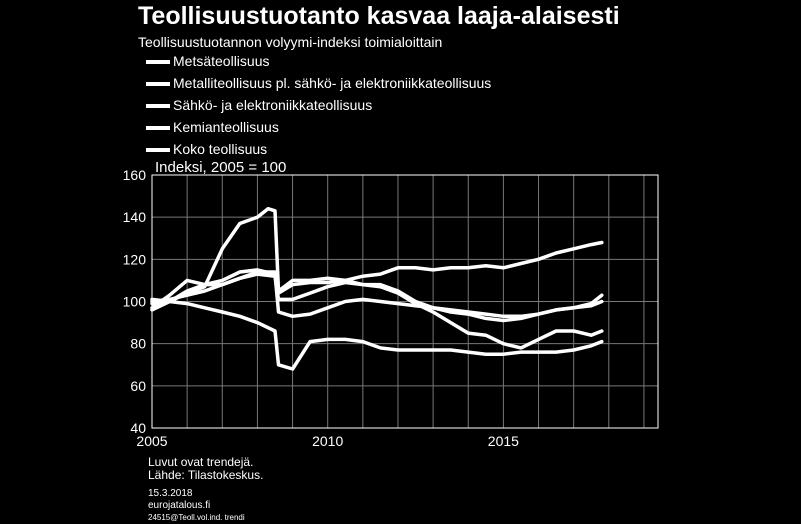 This screenshot has height=524, width=801. I want to click on y-tick-label: 60, so click(138, 386).